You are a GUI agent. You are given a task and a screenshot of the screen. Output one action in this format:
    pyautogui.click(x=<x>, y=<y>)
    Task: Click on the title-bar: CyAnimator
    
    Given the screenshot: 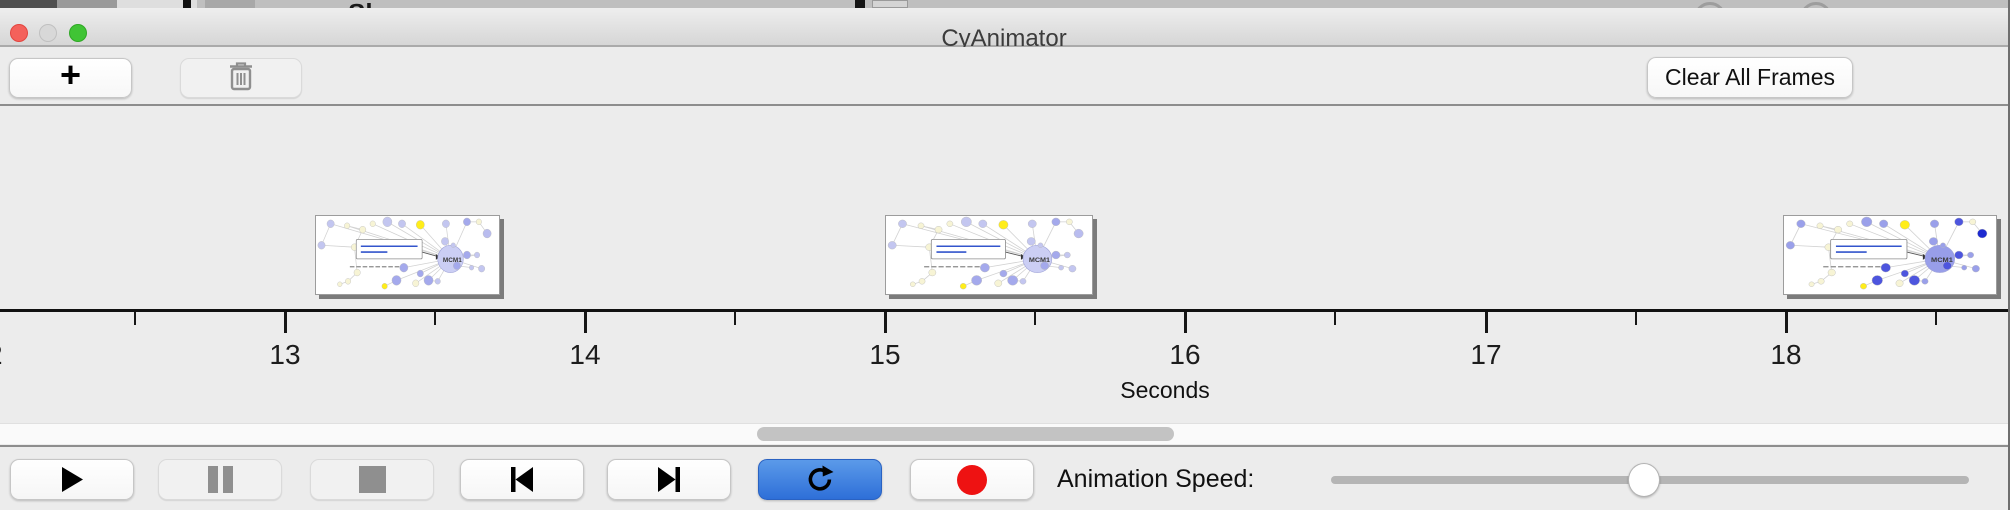 What is the action you would take?
    pyautogui.click(x=1004, y=30)
    